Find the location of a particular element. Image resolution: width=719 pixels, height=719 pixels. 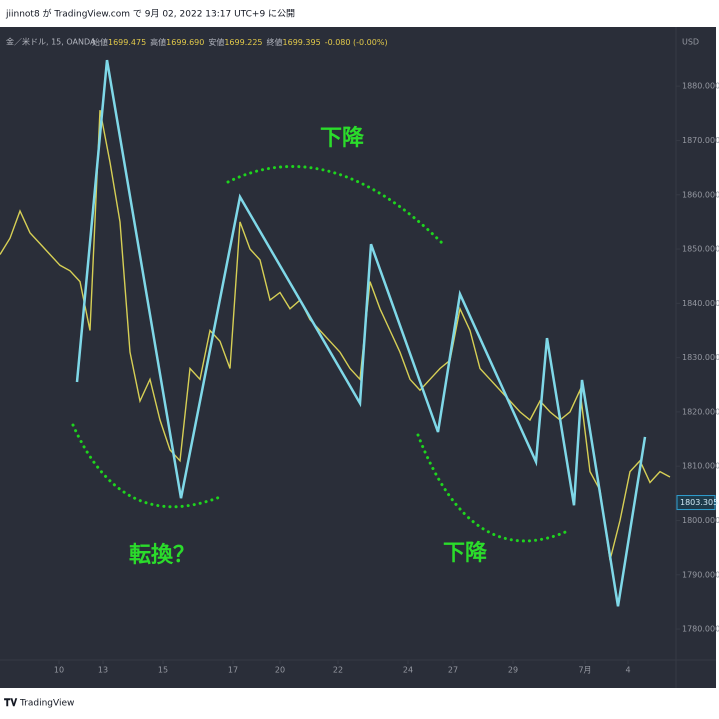

ohlc-label: 終値 is located at coordinates (275, 42).